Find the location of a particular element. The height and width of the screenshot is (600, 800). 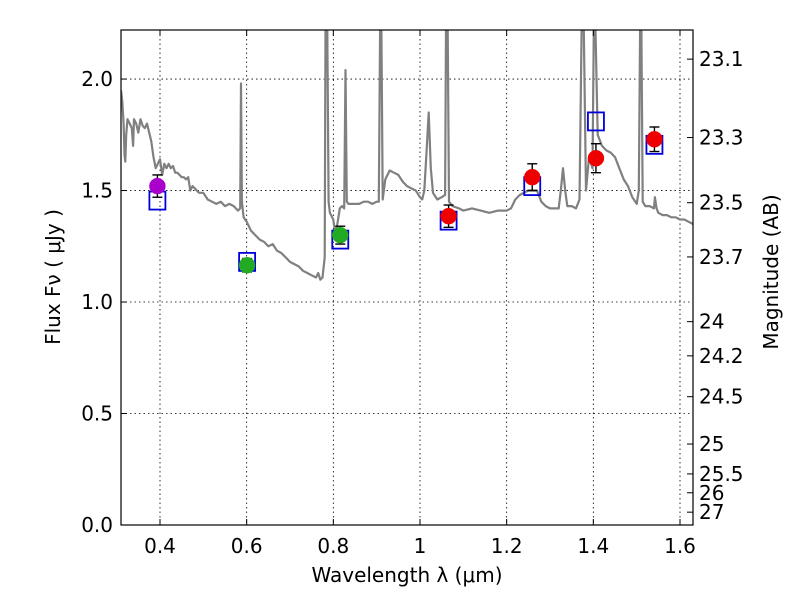

x-tick-label: 1.6 is located at coordinates (680, 546).